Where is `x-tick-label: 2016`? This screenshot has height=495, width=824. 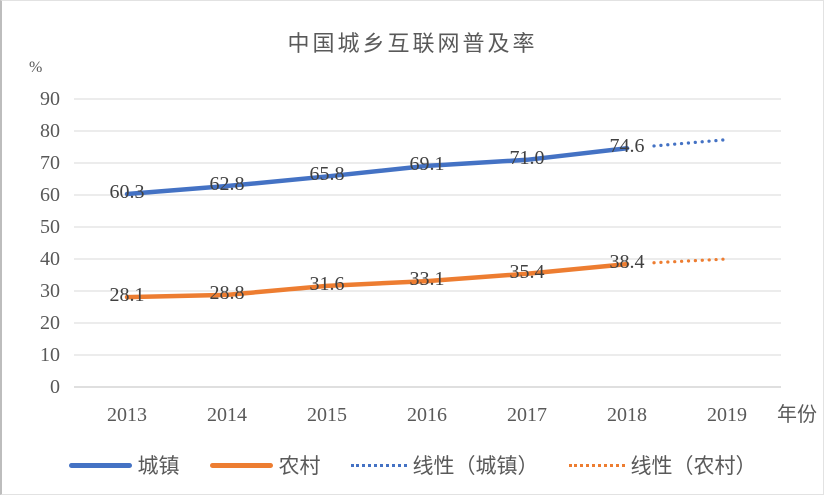
x-tick-label: 2016 is located at coordinates (427, 415).